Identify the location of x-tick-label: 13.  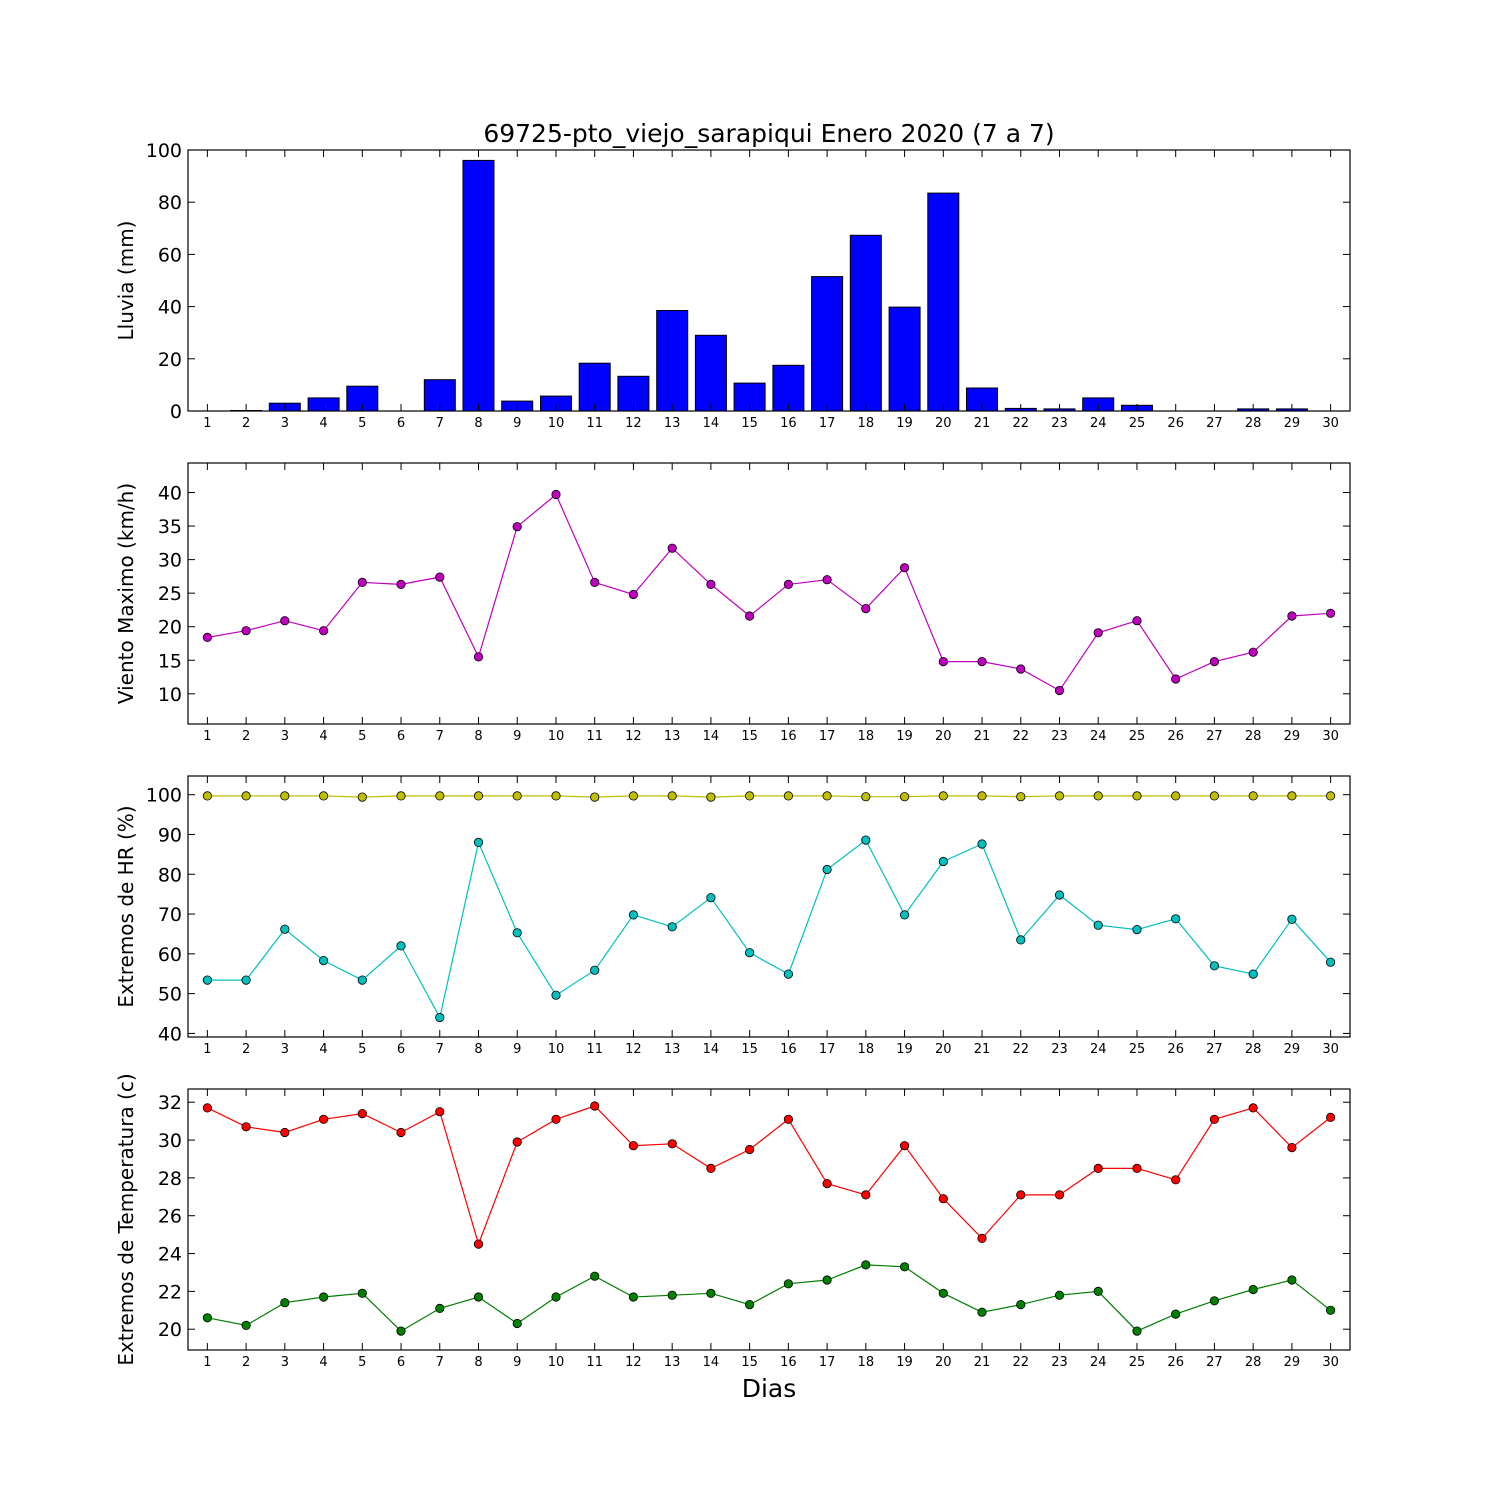
(672, 1049).